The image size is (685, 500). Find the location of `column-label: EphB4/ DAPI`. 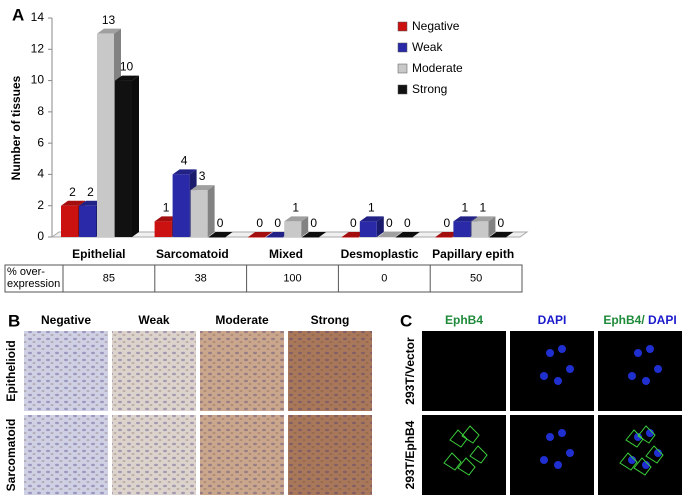

column-label: EphB4/ DAPI is located at coordinates (639, 320).